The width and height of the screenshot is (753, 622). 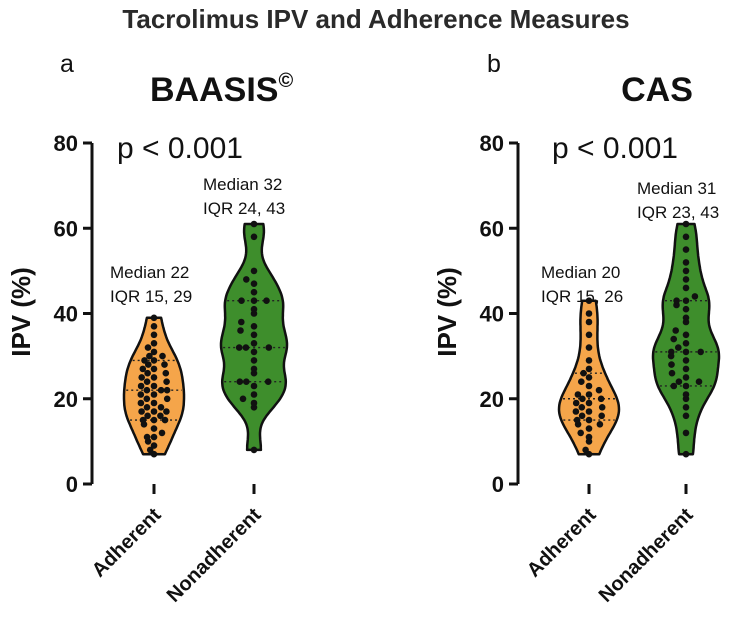 What do you see at coordinates (214, 555) in the screenshot?
I see `x-category-label: Nonadherent` at bounding box center [214, 555].